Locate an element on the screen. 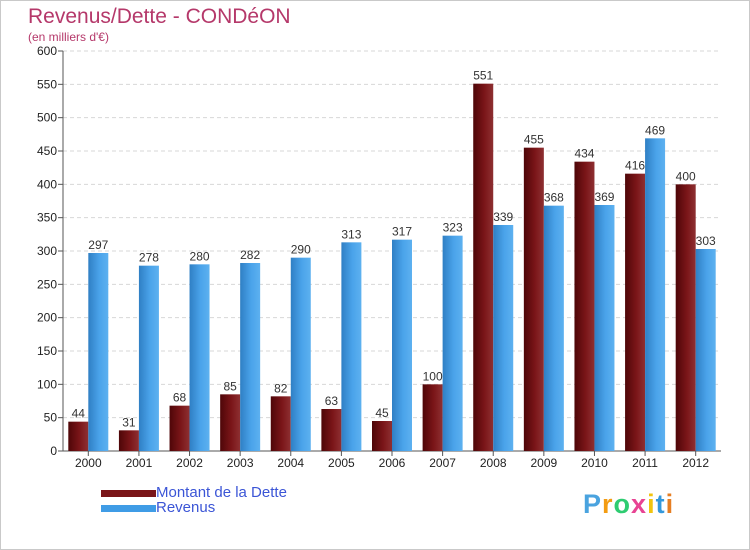 This screenshot has height=550, width=750. data-label-revenus: 282 is located at coordinates (250, 255).